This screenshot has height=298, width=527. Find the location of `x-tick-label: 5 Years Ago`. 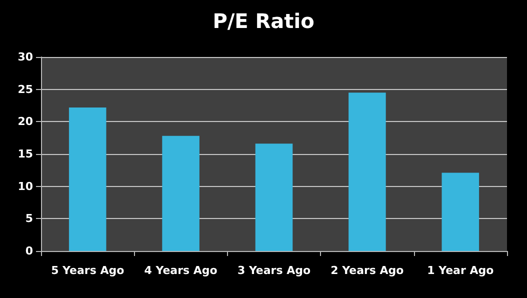

x-tick-label: 5 Years Ago is located at coordinates (88, 270).